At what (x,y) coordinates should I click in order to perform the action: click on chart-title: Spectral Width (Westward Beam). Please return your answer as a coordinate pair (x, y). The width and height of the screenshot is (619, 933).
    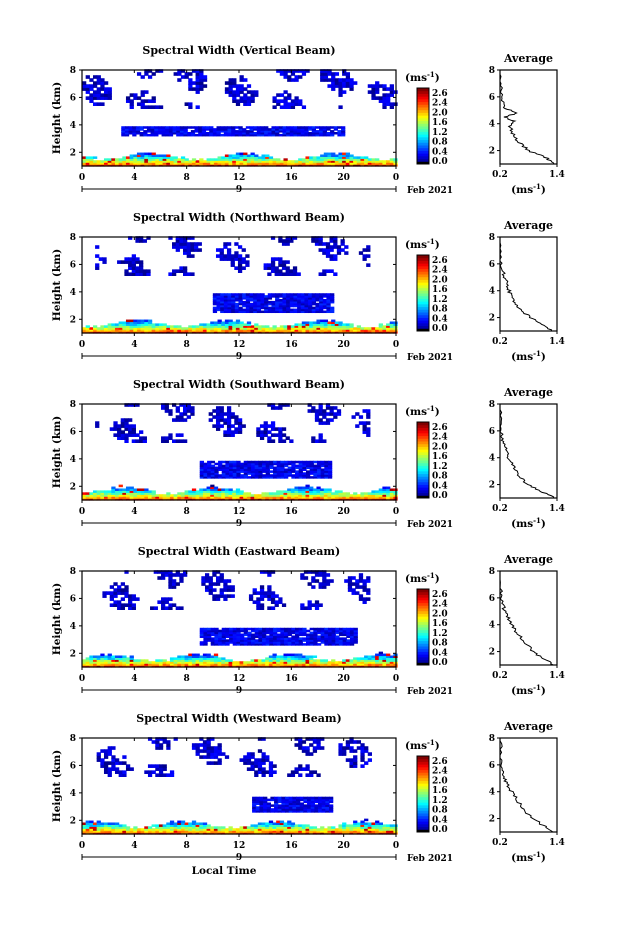
    Looking at the image, I should click on (238, 718).